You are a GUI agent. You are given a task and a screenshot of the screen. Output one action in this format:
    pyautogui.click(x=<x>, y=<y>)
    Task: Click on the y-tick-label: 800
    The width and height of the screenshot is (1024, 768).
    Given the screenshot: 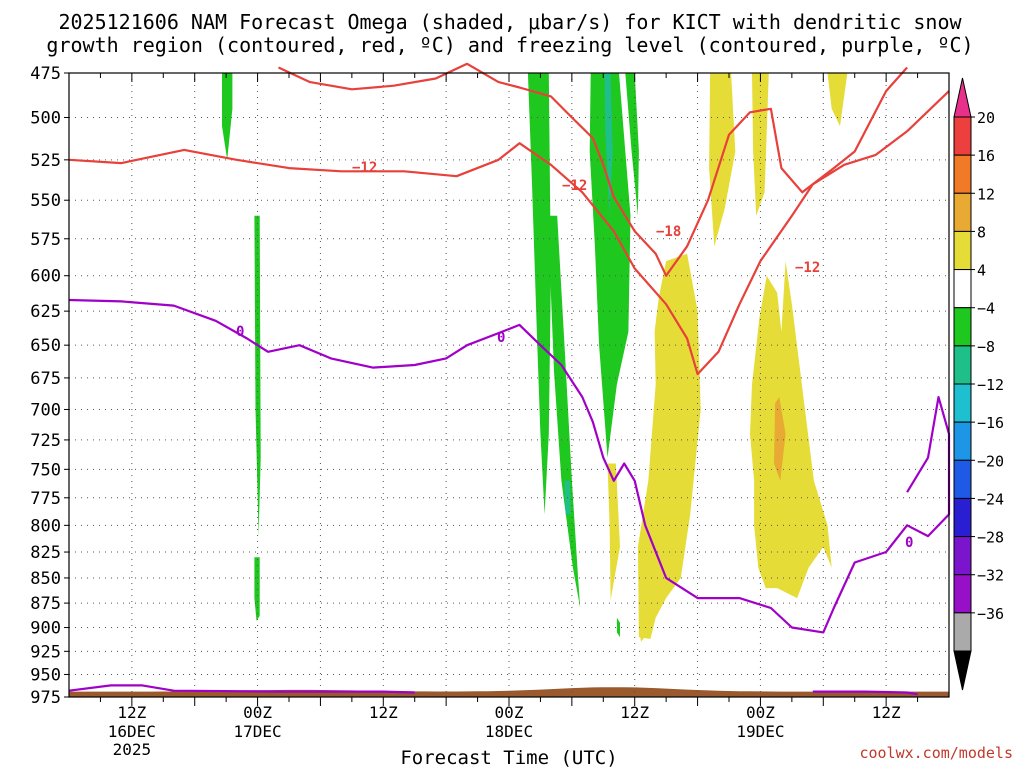 What is the action you would take?
    pyautogui.click(x=45, y=526)
    